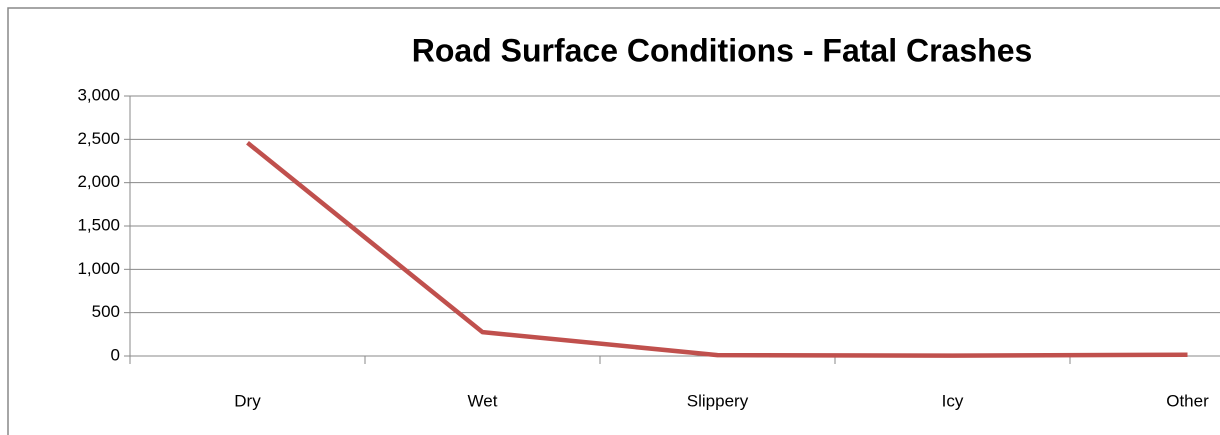 The width and height of the screenshot is (1220, 435). Describe the element at coordinates (98, 181) in the screenshot. I see `y-tick-label: 2,000` at that location.